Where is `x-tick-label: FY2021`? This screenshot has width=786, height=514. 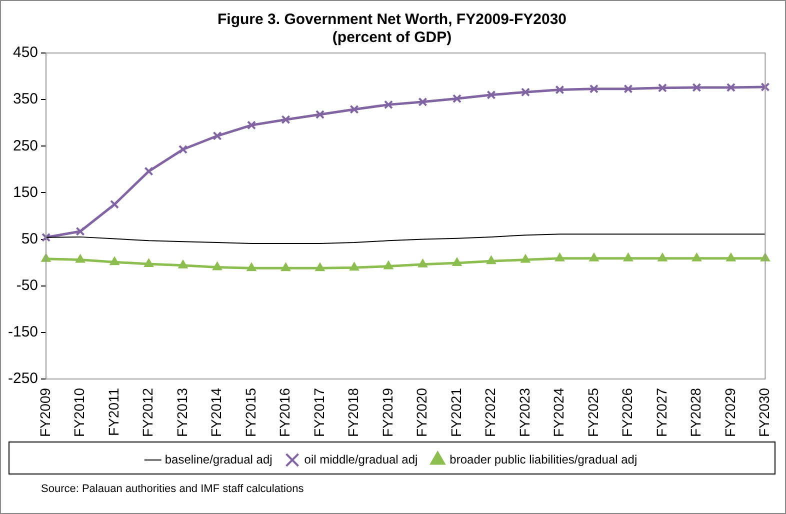
x-tick-label: FY2021 is located at coordinates (456, 413).